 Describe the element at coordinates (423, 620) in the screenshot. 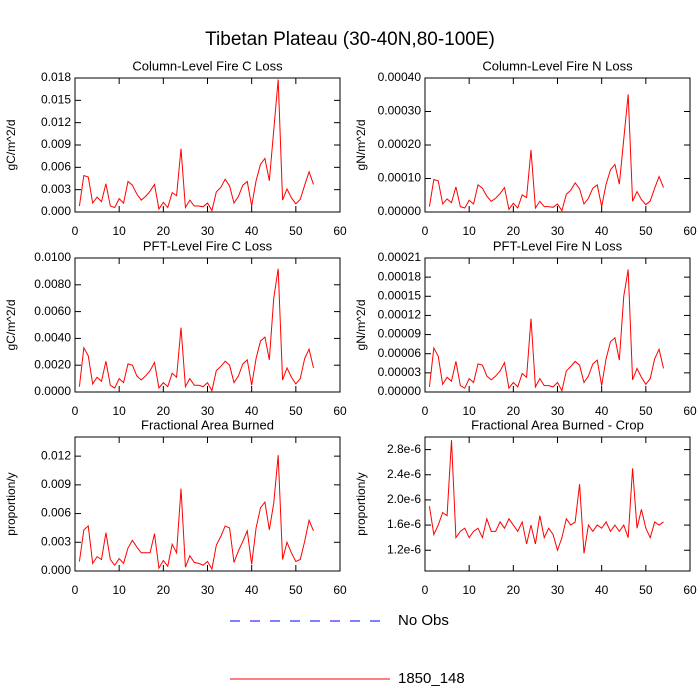

I see `legend-label: No Obs` at that location.